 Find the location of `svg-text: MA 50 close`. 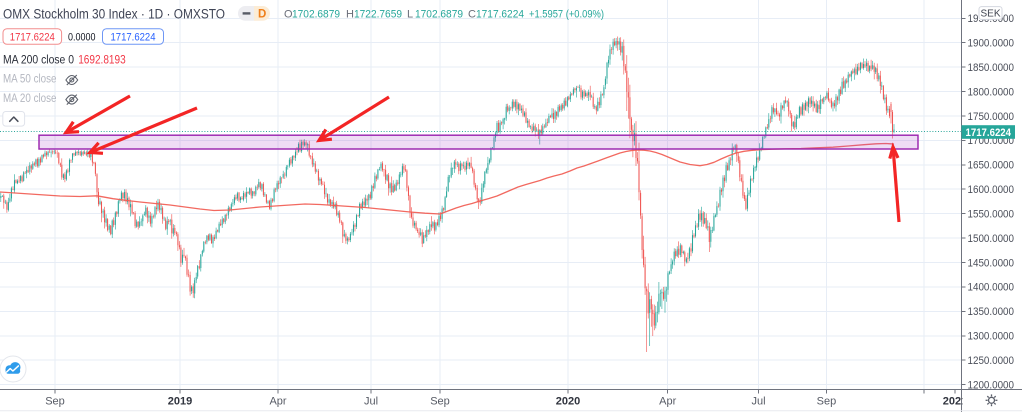

svg-text: MA 50 close is located at coordinates (30, 80).